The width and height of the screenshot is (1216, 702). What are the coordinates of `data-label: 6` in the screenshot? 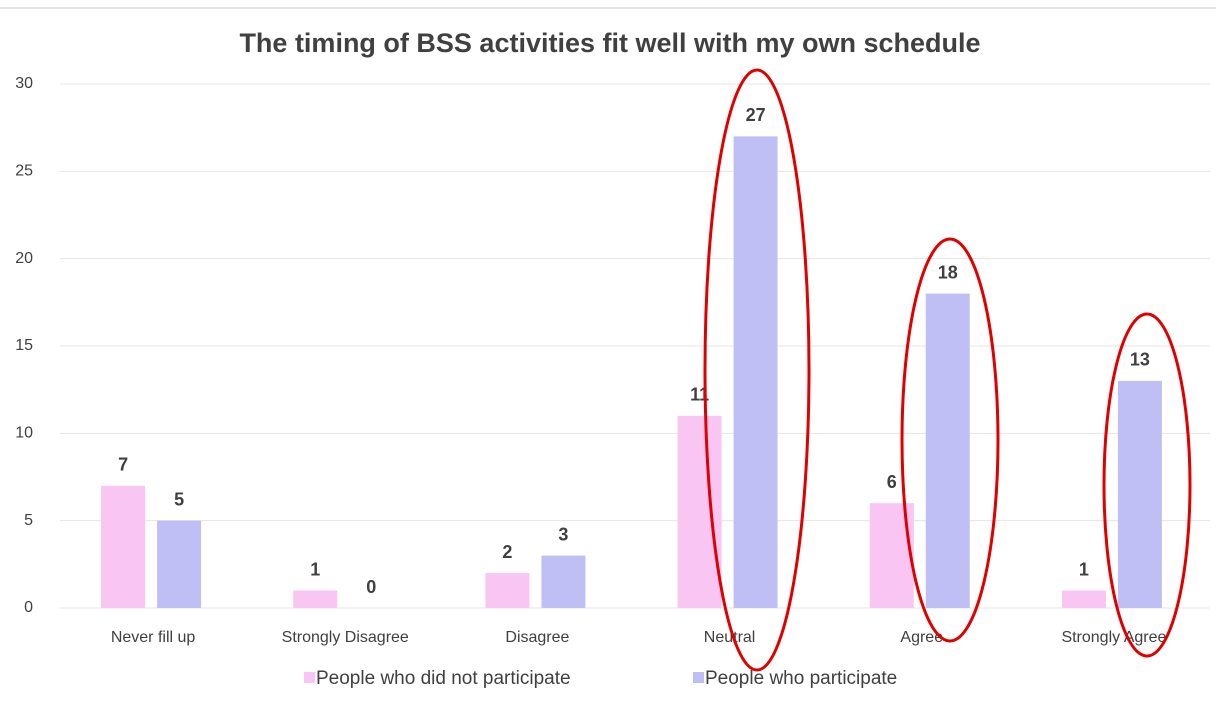 It's located at (892, 482).